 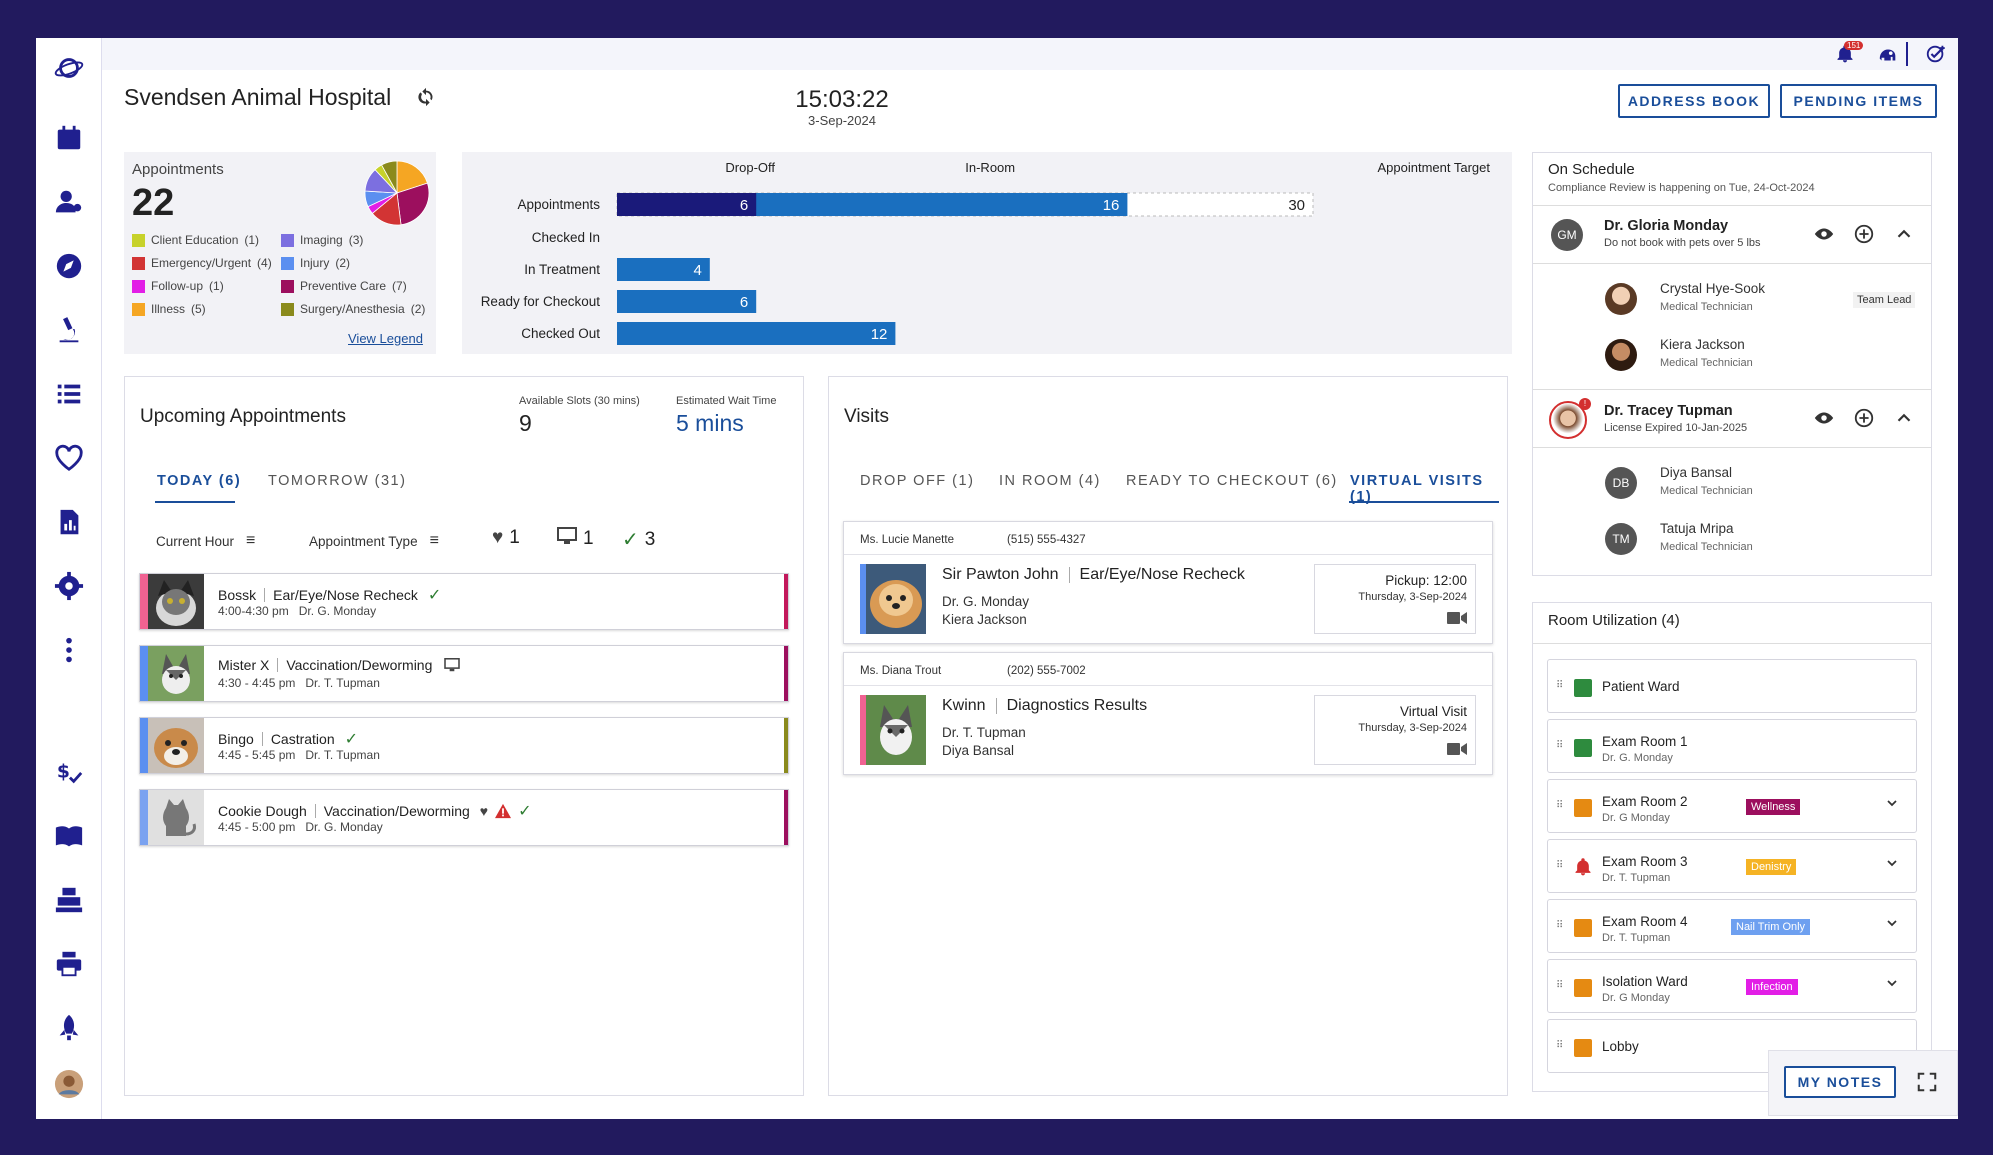 What do you see at coordinates (687, 204) in the screenshot?
I see `drop-off-bar` at bounding box center [687, 204].